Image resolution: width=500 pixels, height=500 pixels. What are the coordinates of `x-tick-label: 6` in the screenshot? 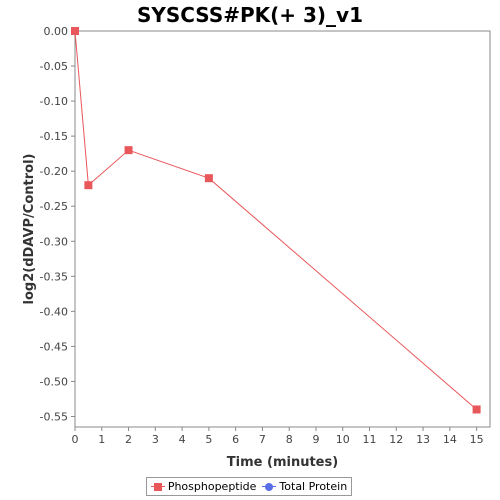 It's located at (235, 439).